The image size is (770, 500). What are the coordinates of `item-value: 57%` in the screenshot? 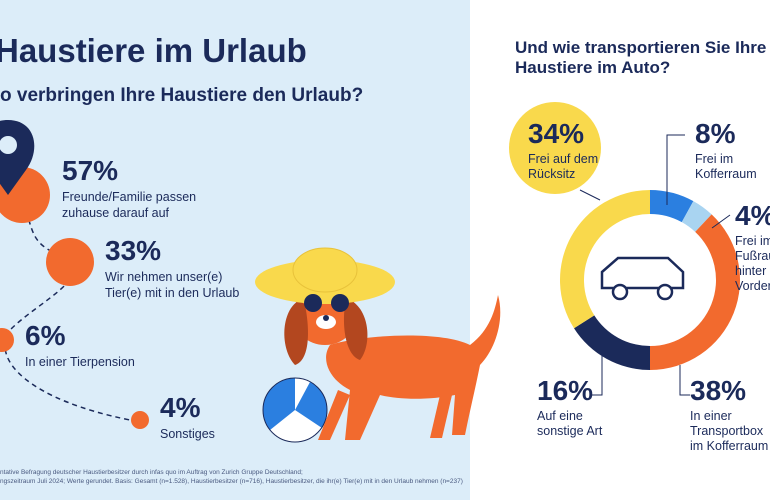 It's located at (90, 170).